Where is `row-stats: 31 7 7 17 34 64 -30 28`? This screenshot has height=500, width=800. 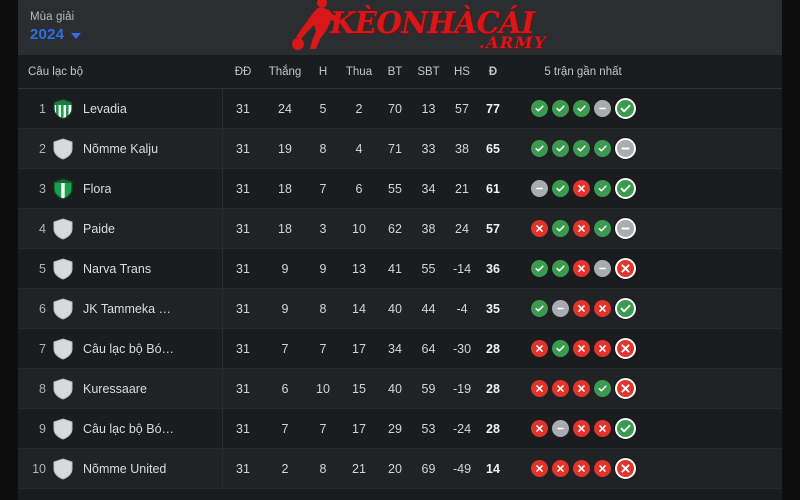
row-stats: 31 7 7 17 34 64 -30 28 is located at coordinates (365, 348).